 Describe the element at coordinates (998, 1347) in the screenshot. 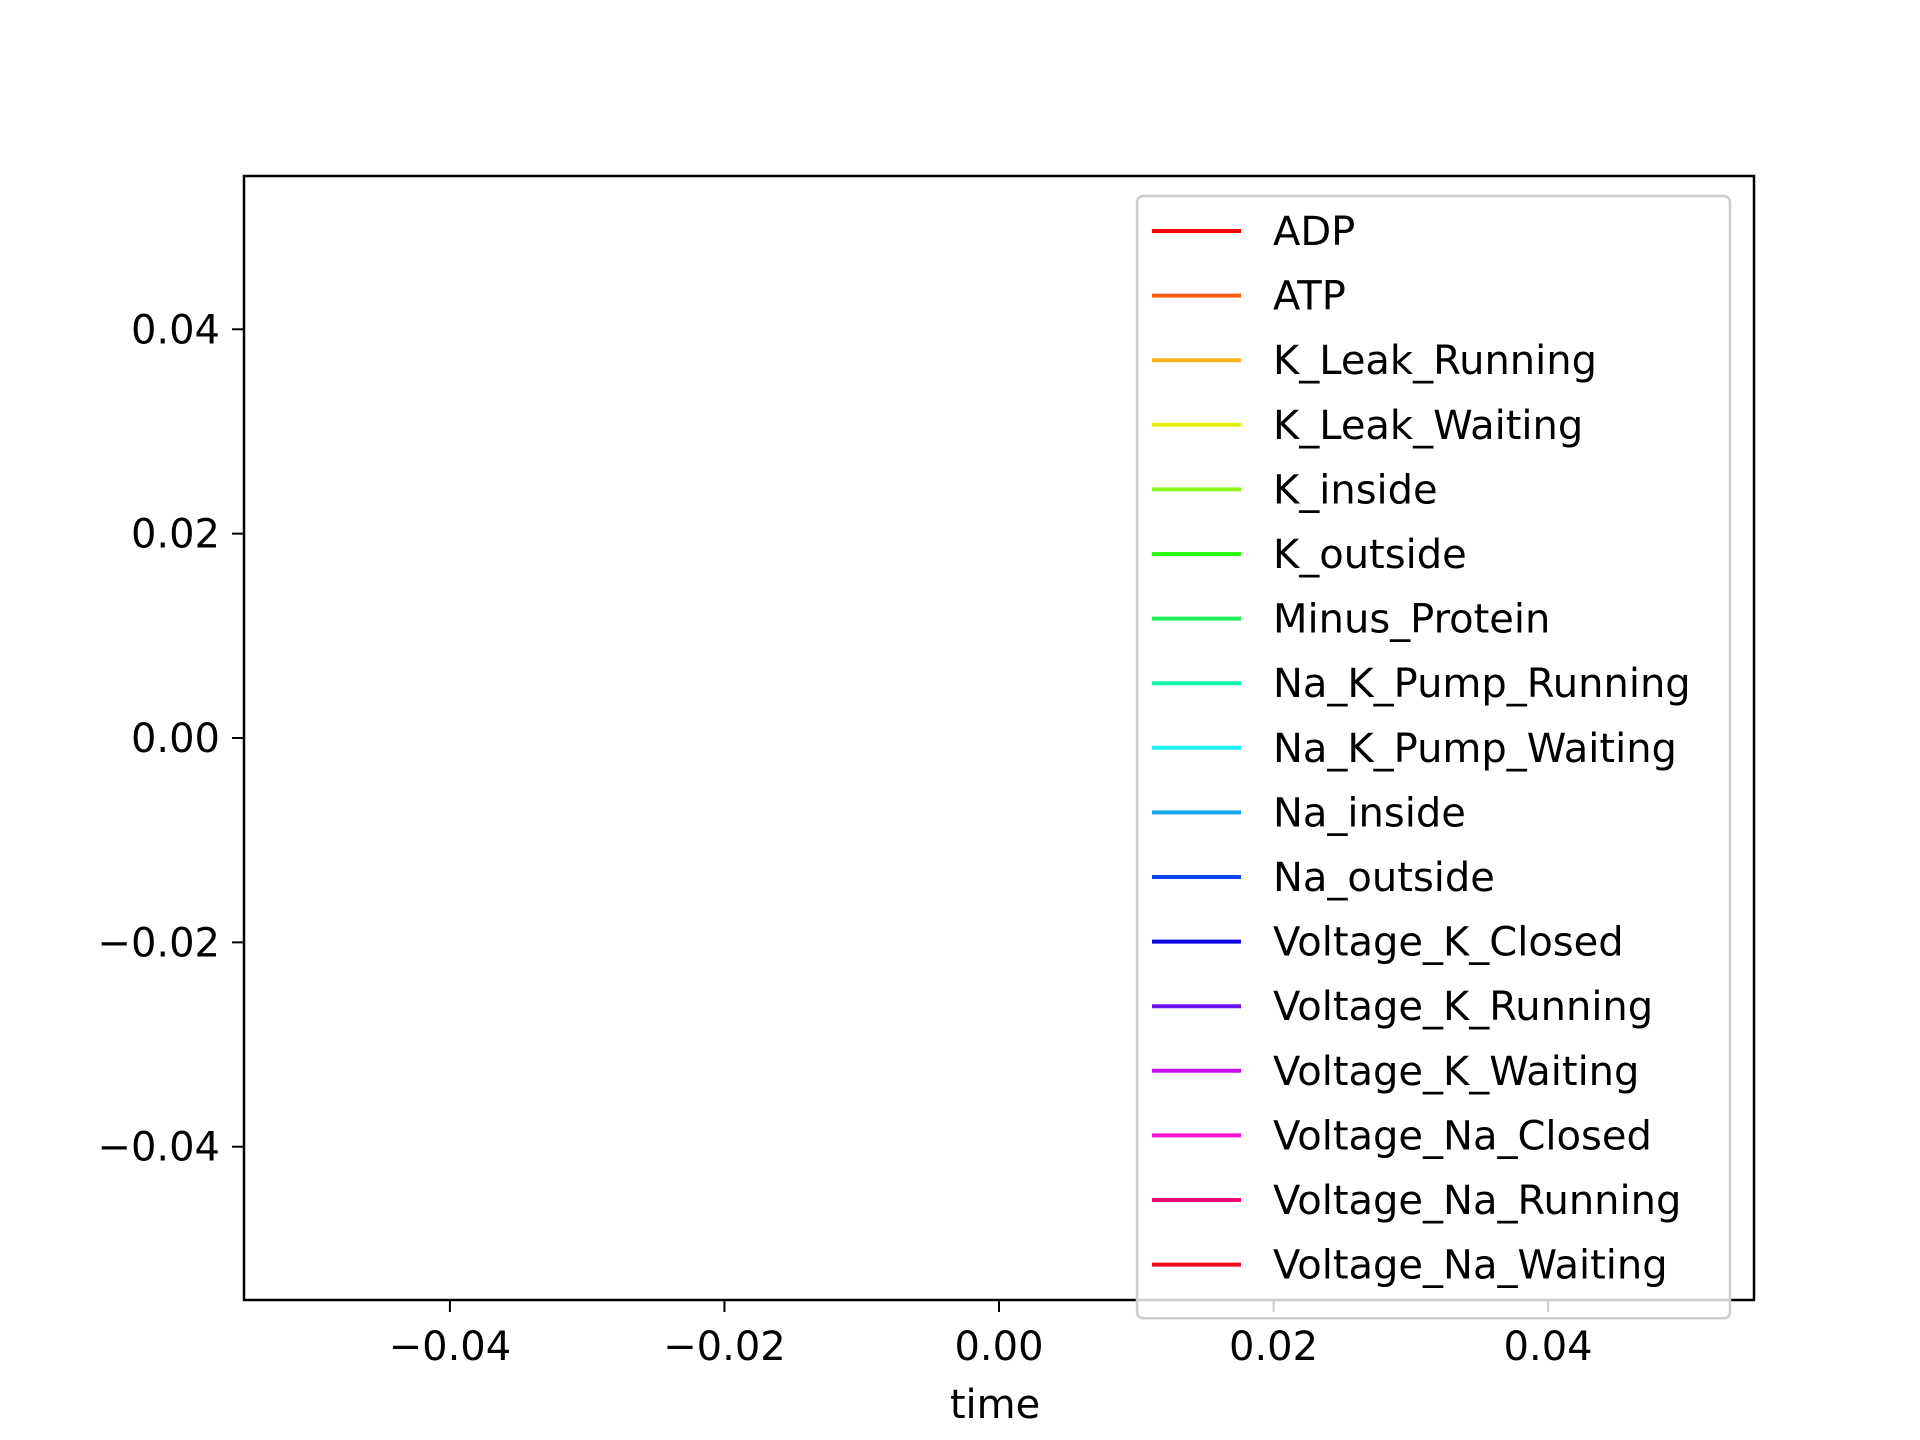

I see `x-tick-label: 0.00` at that location.